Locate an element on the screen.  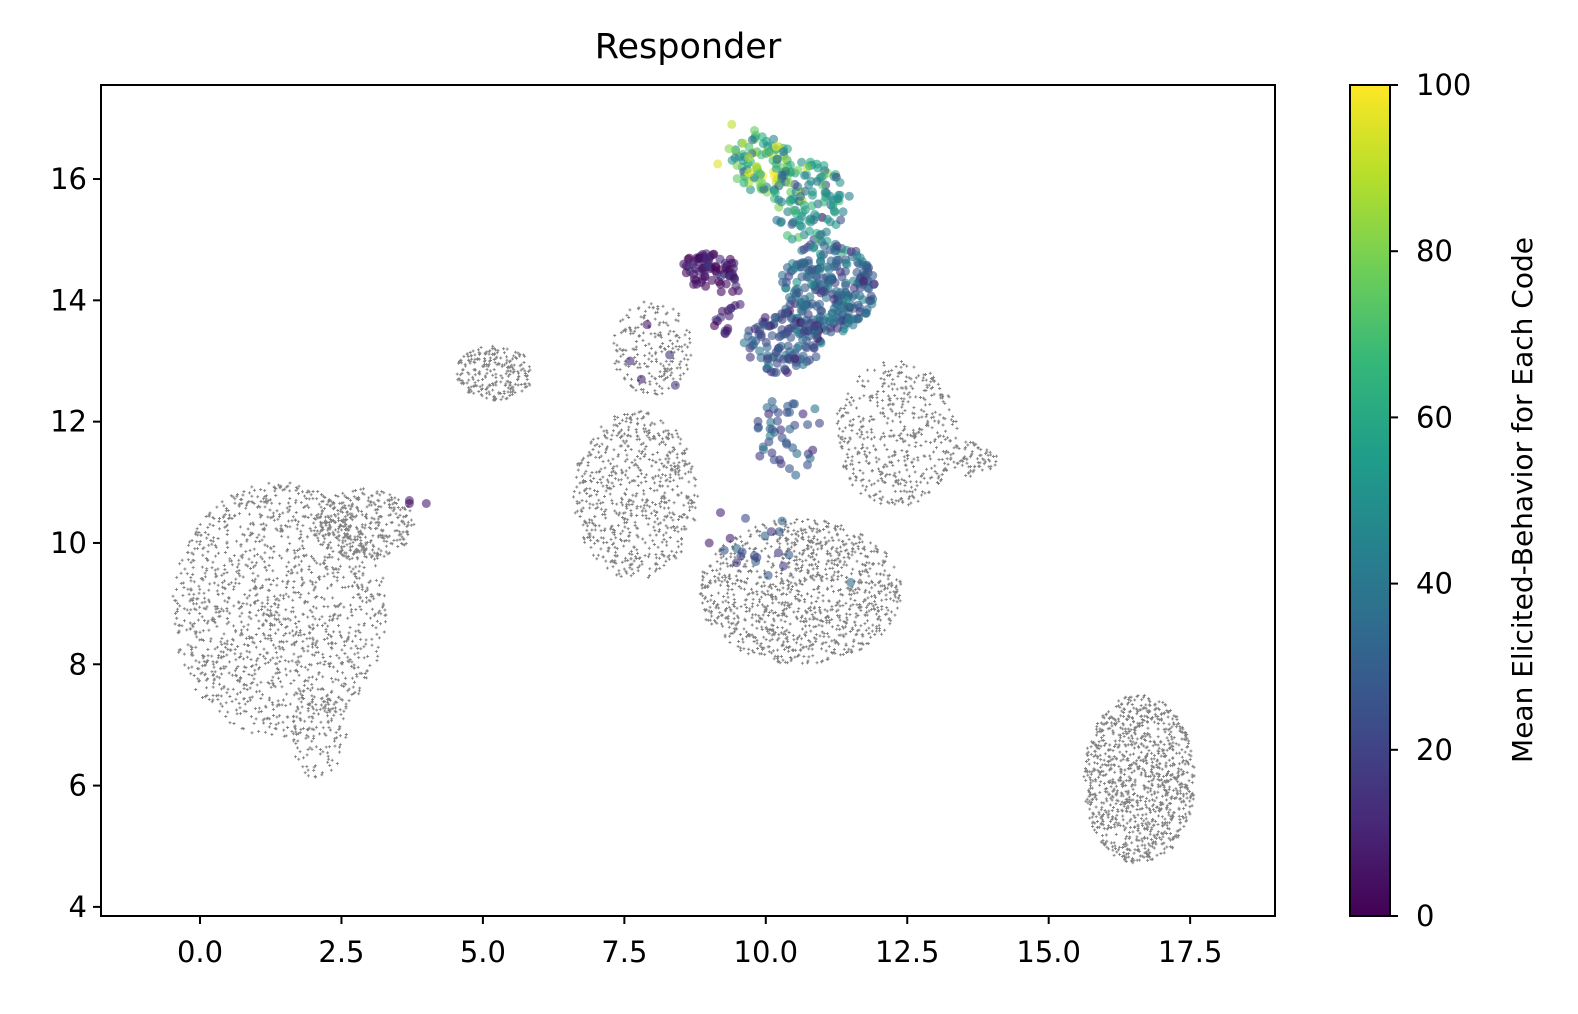
y-tick-label: 4 is located at coordinates (78, 907).